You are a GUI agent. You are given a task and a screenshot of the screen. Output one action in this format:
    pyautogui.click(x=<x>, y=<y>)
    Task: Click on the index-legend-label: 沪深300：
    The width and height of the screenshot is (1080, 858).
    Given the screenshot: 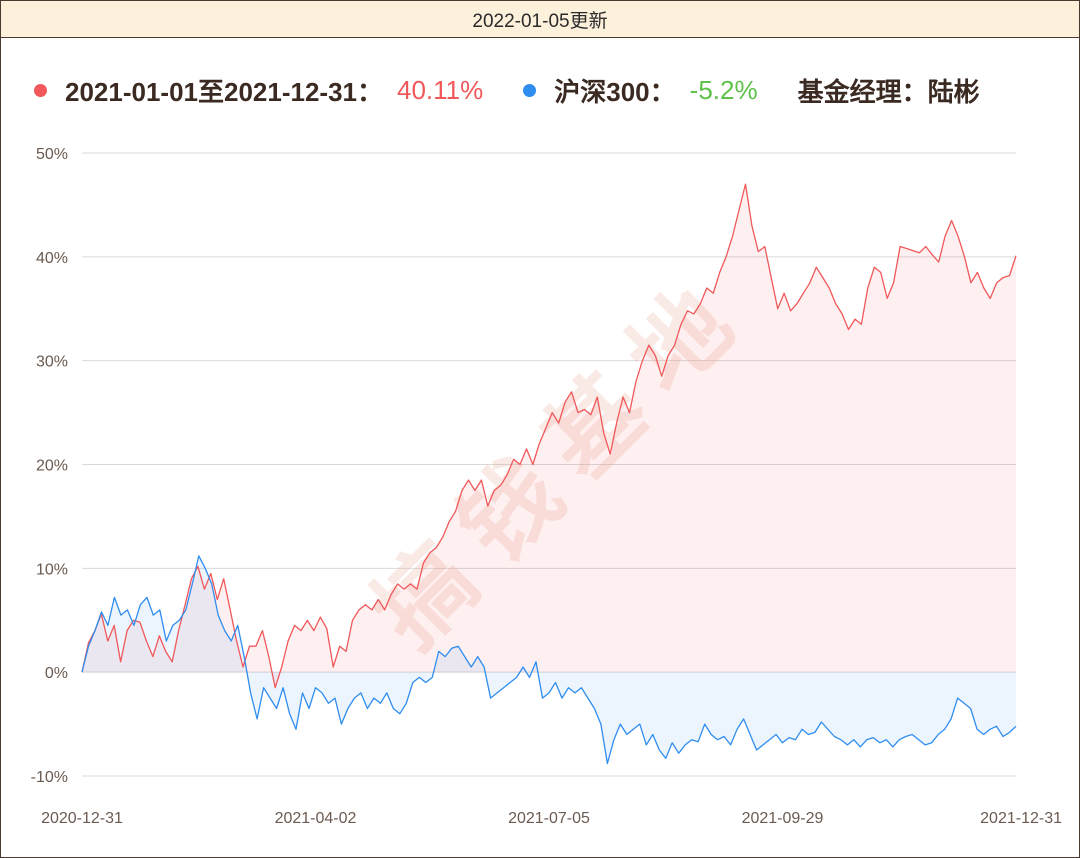 What is the action you would take?
    pyautogui.click(x=615, y=91)
    